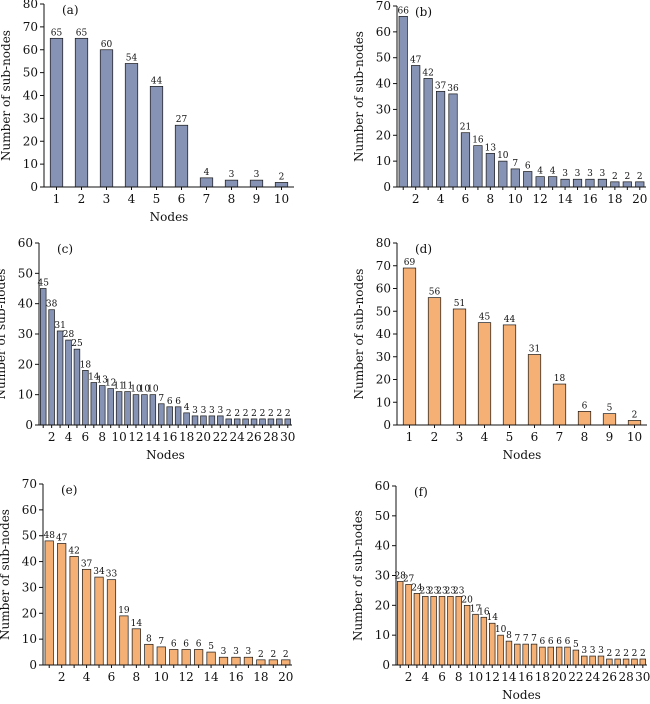 The width and height of the screenshot is (650, 704). I want to click on data-label: 47, so click(416, 60).